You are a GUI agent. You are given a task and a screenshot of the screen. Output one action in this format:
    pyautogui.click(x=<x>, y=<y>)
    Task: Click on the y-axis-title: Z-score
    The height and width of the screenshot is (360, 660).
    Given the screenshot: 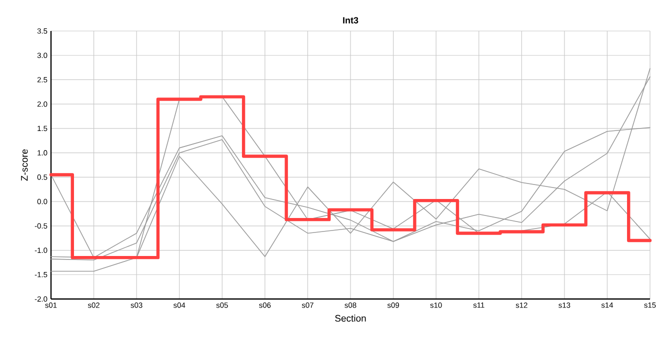 What is the action you would take?
    pyautogui.click(x=24, y=165)
    